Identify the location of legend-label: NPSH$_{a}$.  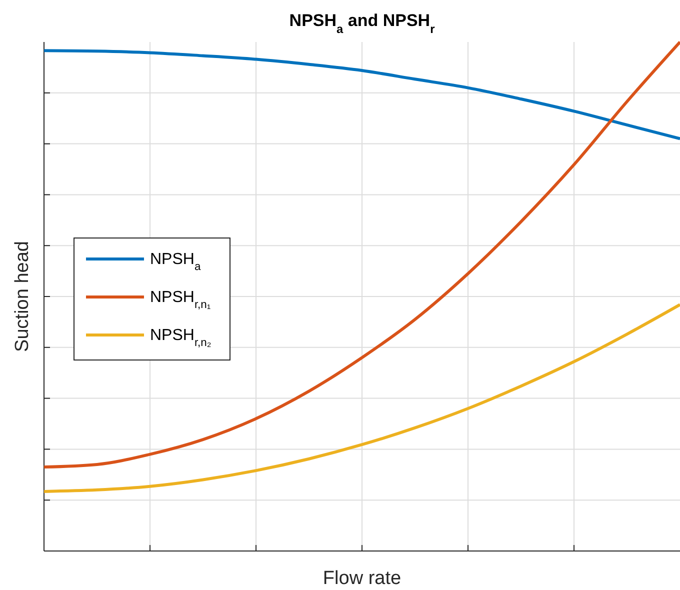
(176, 262).